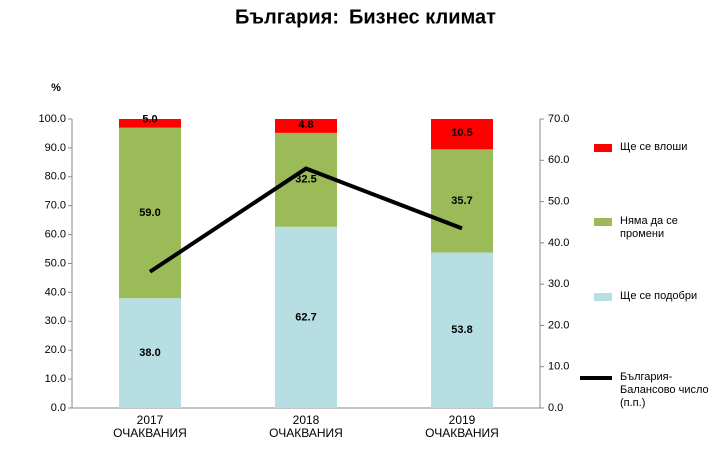  What do you see at coordinates (287, 17) in the screenshot?
I see `chart-title: България:` at bounding box center [287, 17].